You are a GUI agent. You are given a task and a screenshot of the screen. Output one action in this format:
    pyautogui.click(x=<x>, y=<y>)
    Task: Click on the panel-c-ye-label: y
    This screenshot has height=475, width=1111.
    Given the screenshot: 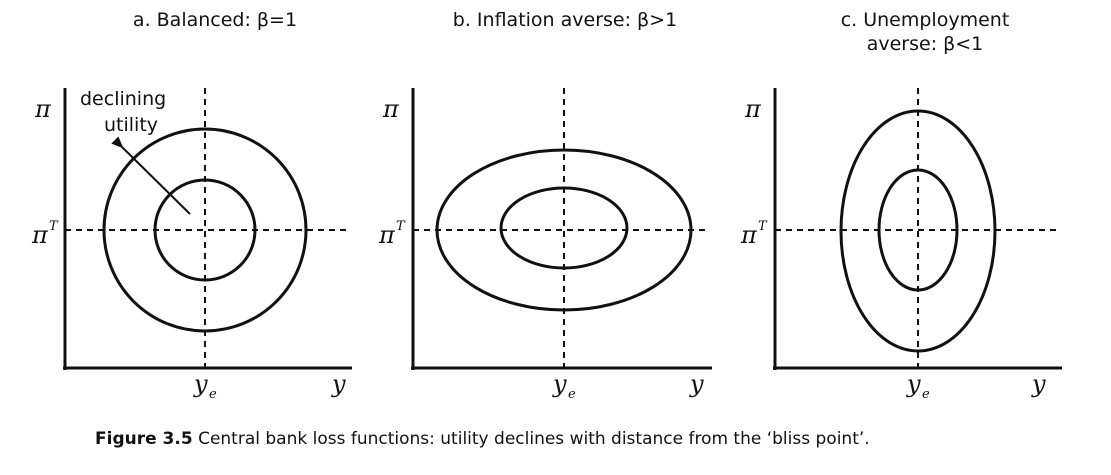 What is the action you would take?
    pyautogui.click(x=913, y=384)
    